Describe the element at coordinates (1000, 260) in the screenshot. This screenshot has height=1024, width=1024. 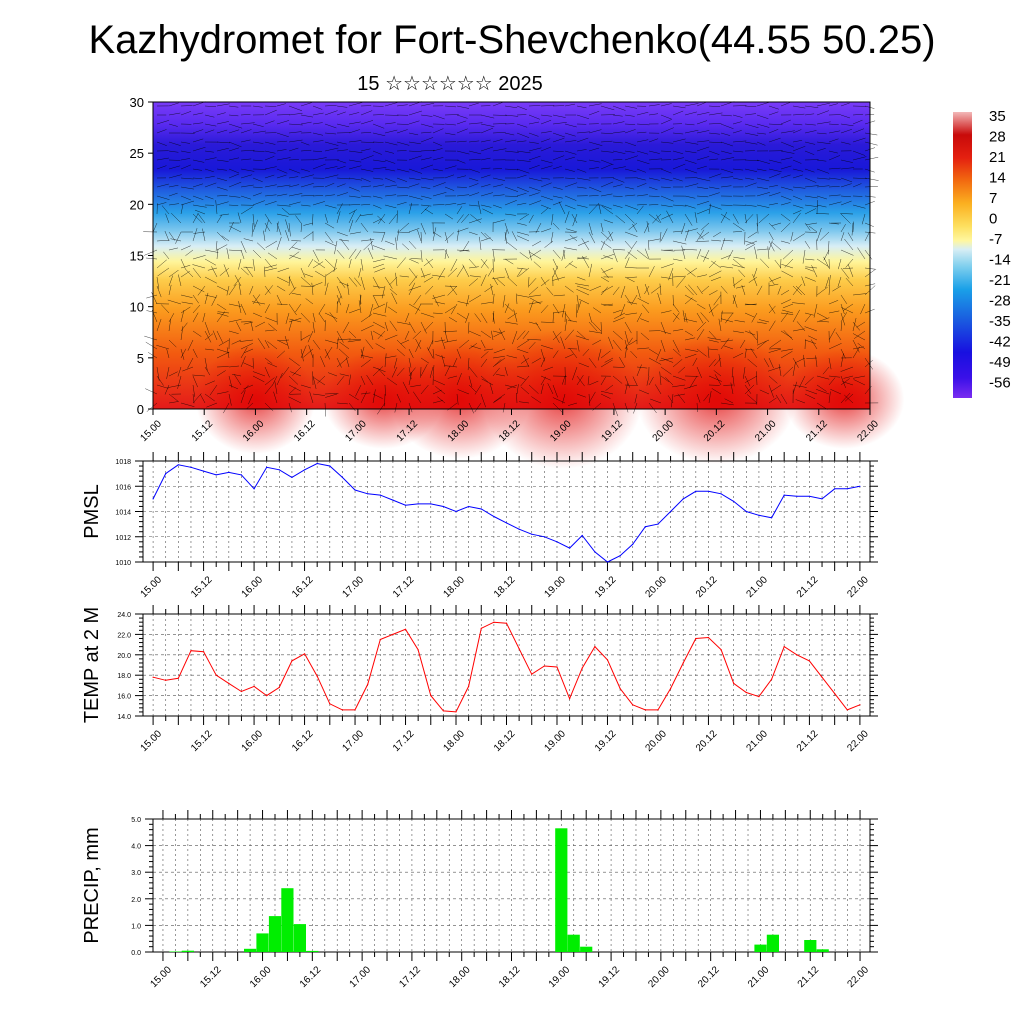
I see `colorbar-label: -14` at that location.